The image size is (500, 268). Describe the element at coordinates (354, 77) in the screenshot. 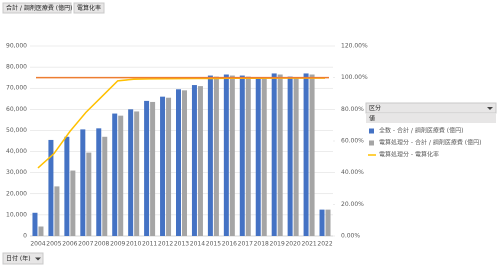

I see `y2-tick-label: 100.00%` at that location.